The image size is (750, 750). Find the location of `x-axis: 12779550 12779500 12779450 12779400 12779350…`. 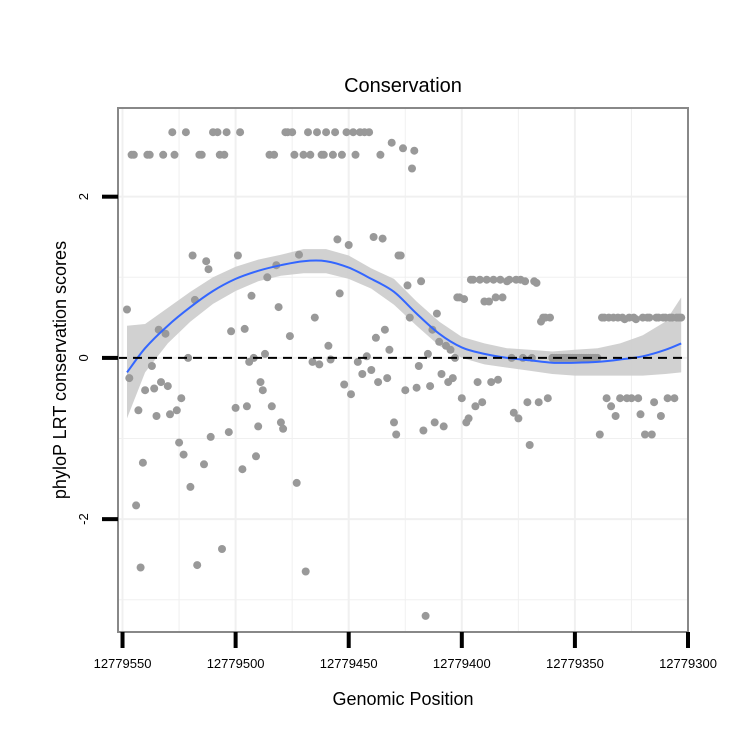

x-axis: 12779550 12779500 12779450 12779400 12779350… is located at coordinates (405, 651).